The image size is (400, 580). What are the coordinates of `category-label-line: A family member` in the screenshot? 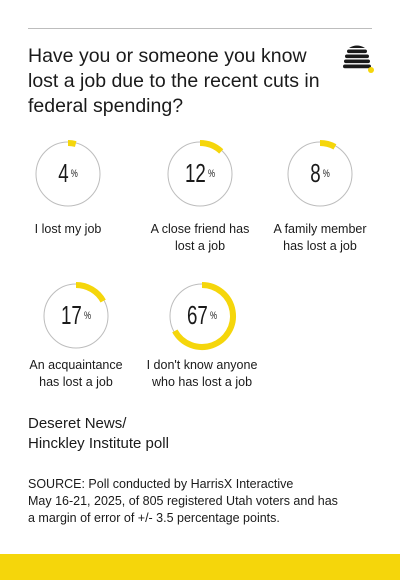 It's located at (320, 229).